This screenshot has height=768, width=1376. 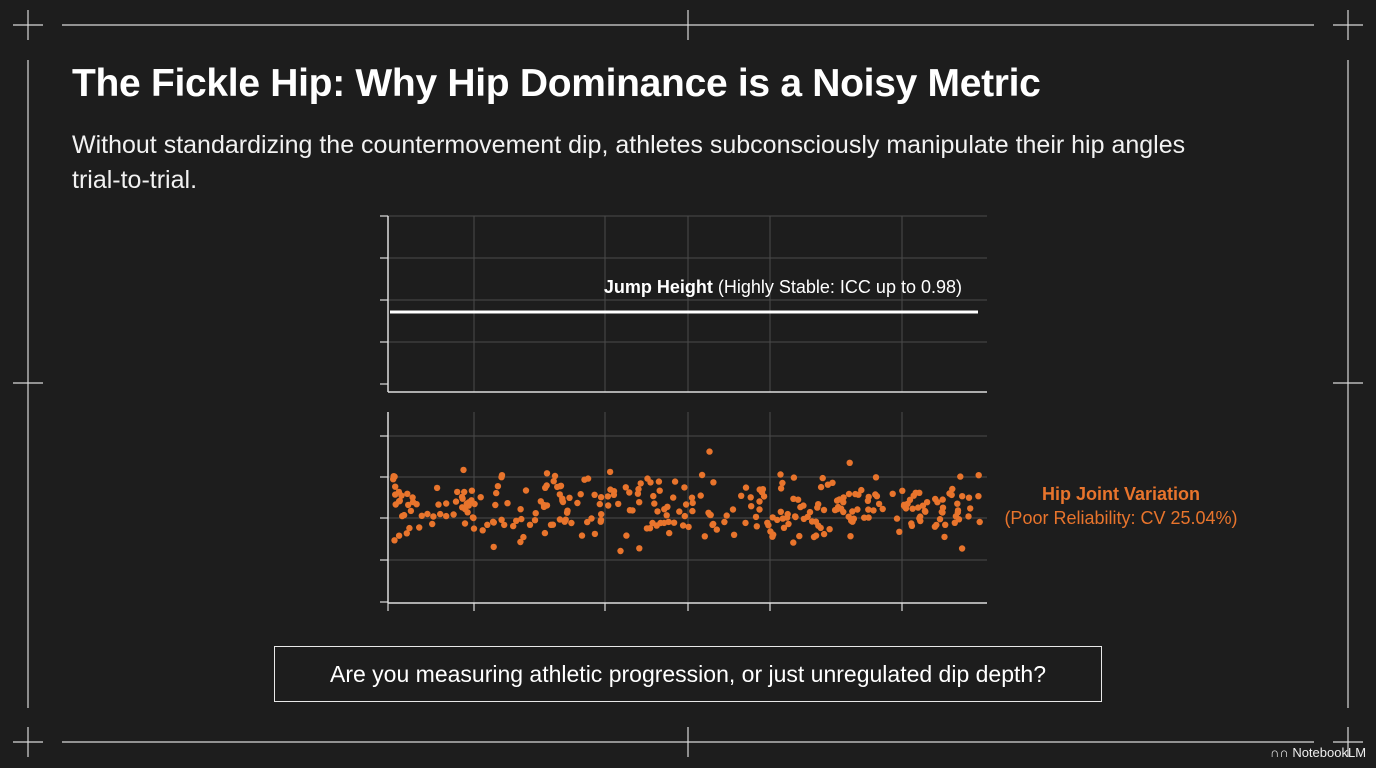 What do you see at coordinates (1121, 494) in the screenshot?
I see `variation-title: Hip Joint Variation` at bounding box center [1121, 494].